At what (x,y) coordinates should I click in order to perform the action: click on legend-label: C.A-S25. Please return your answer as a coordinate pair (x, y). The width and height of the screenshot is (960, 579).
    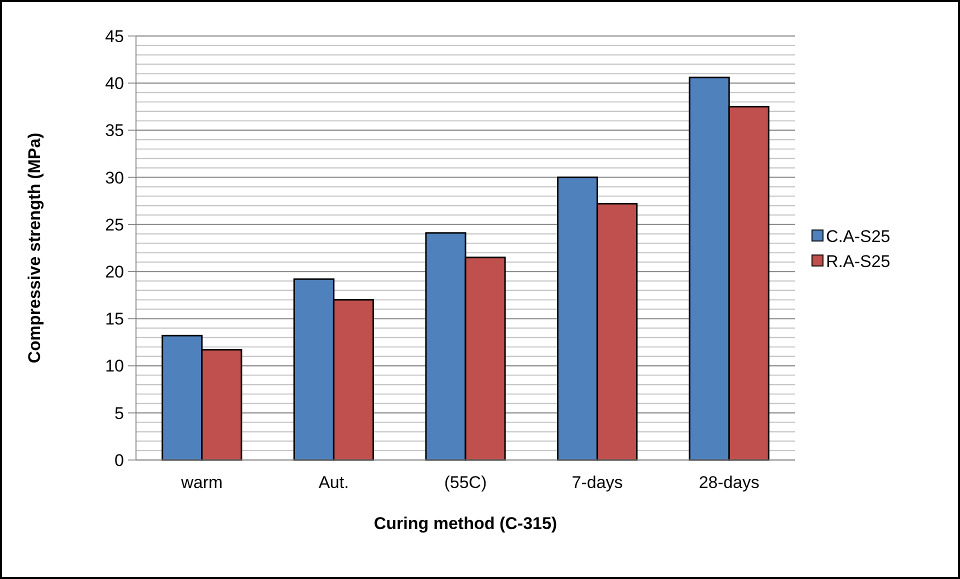
    Looking at the image, I should click on (858, 236).